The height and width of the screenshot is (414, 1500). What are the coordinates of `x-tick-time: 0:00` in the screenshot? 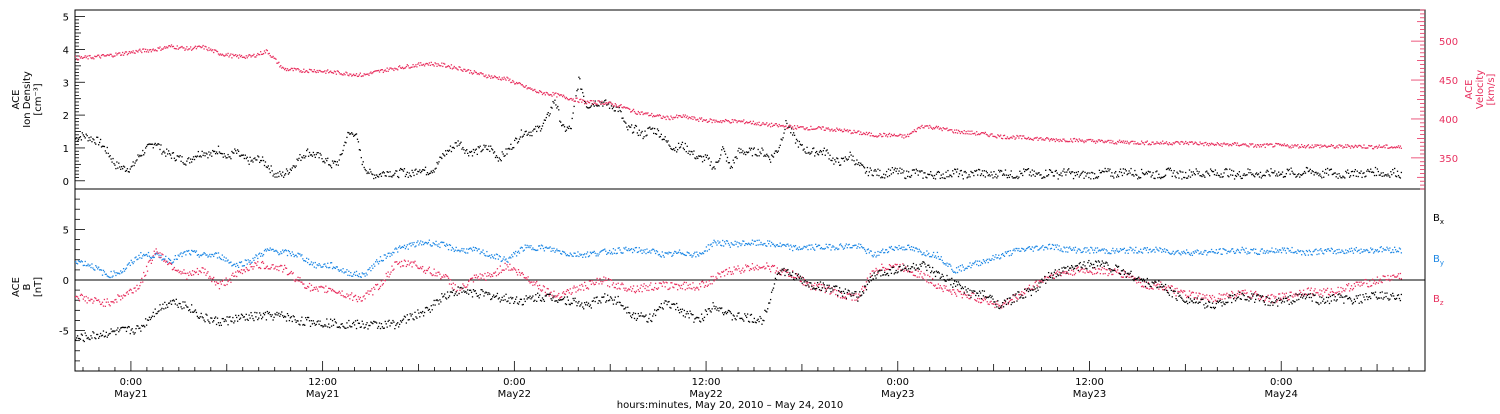 It's located at (898, 382).